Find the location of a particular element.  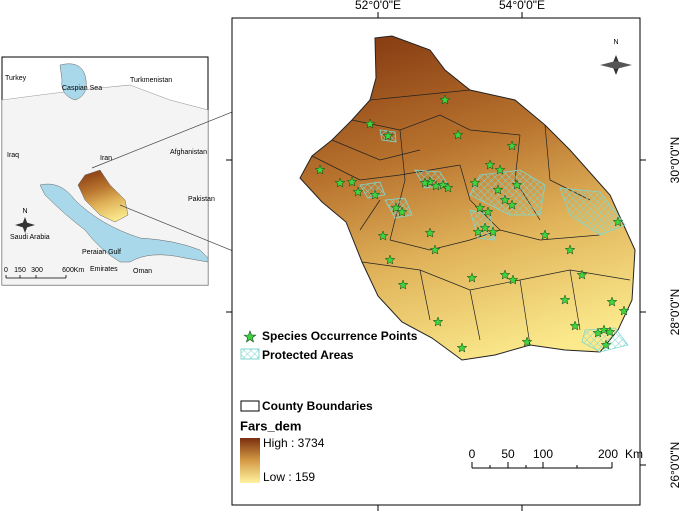

latitude-label: 30°0'0"N is located at coordinates (675, 160).